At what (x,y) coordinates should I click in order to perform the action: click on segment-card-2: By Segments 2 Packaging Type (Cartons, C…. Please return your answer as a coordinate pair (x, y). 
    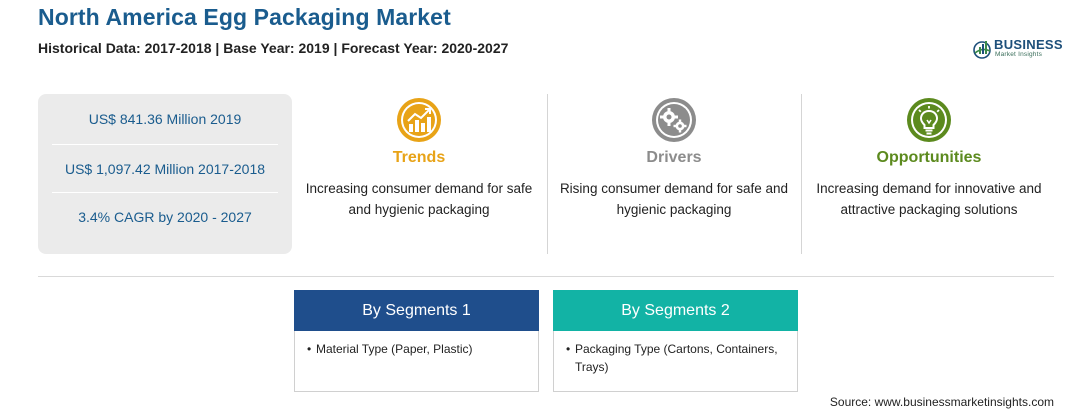
    Looking at the image, I should click on (675, 341).